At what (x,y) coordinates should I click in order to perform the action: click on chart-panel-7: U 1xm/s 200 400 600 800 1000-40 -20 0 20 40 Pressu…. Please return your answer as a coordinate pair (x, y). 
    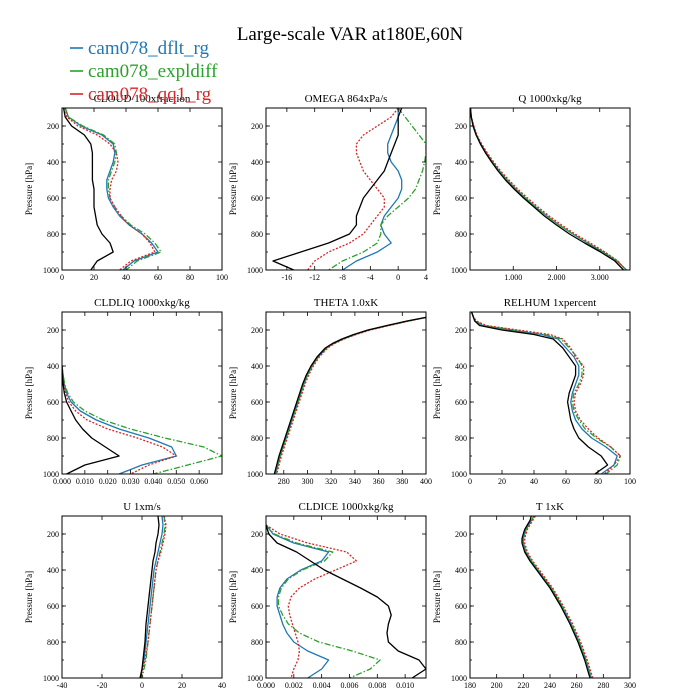
    Looking at the image, I should click on (125, 595).